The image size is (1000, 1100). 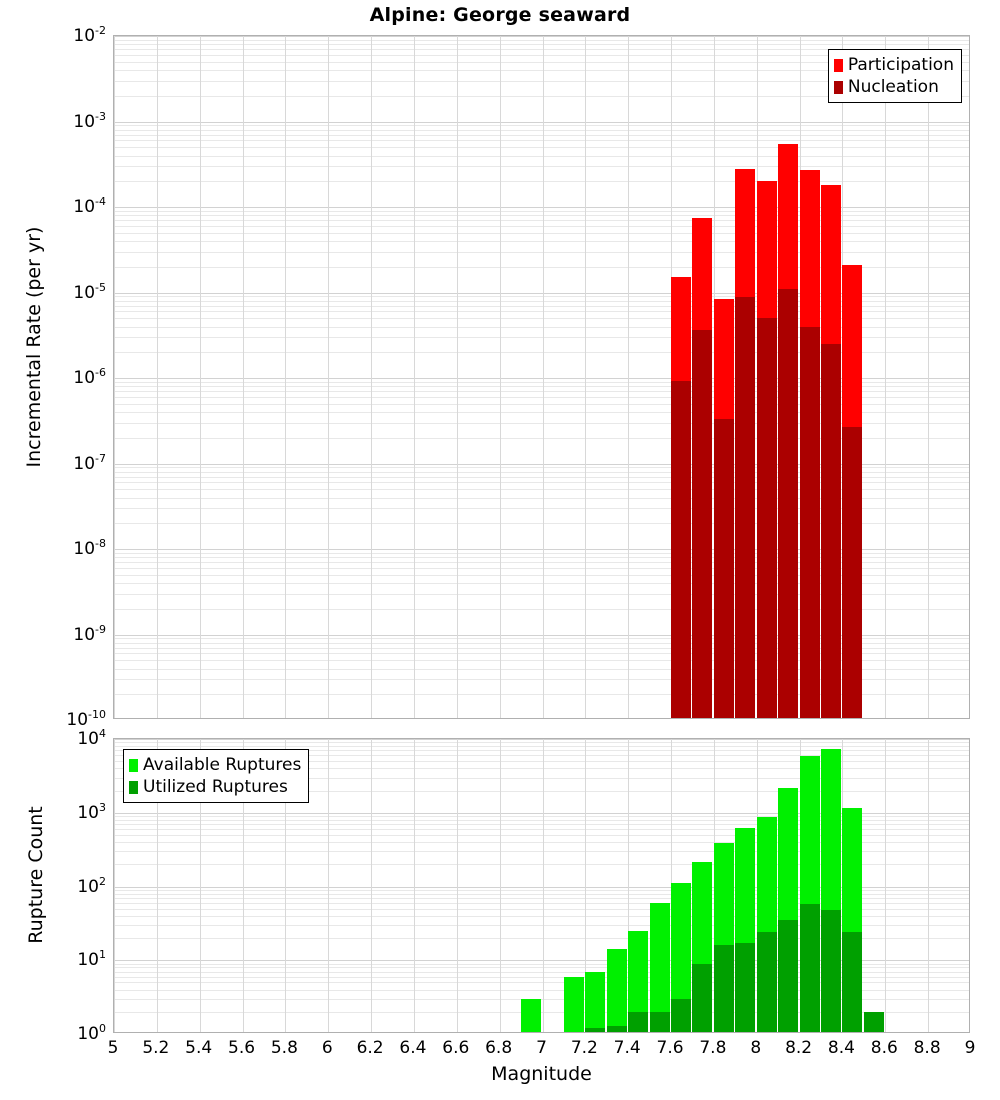 I want to click on x-tick-label: 7.6, so click(x=670, y=1048).